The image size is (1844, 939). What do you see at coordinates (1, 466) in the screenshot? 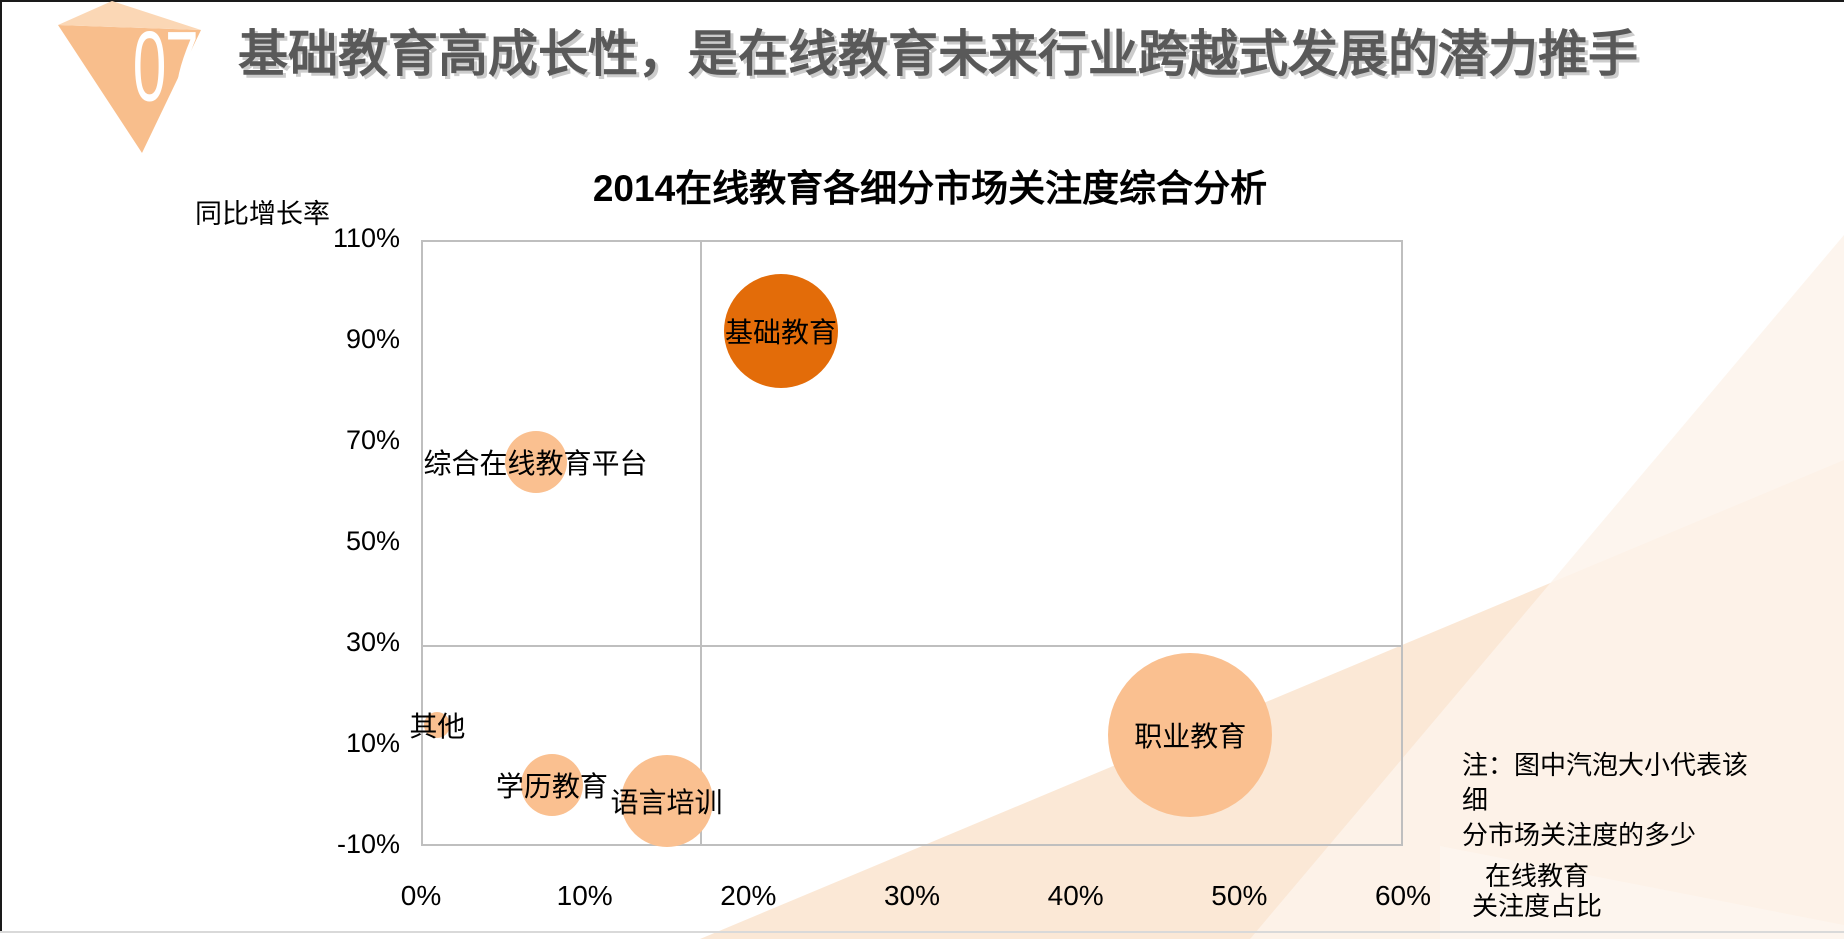
I see `slide-left-border` at bounding box center [1, 466].